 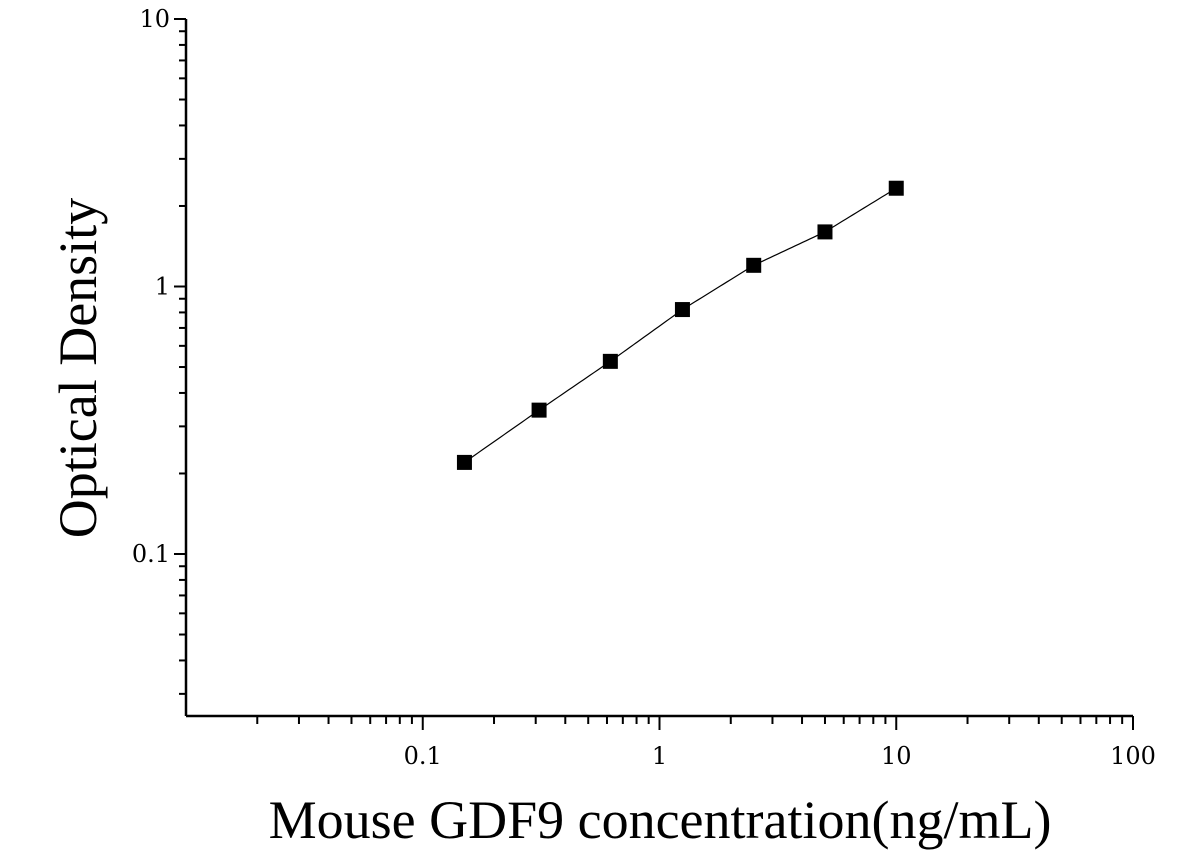 I want to click on y-tick-label: 10, so click(x=154, y=19).